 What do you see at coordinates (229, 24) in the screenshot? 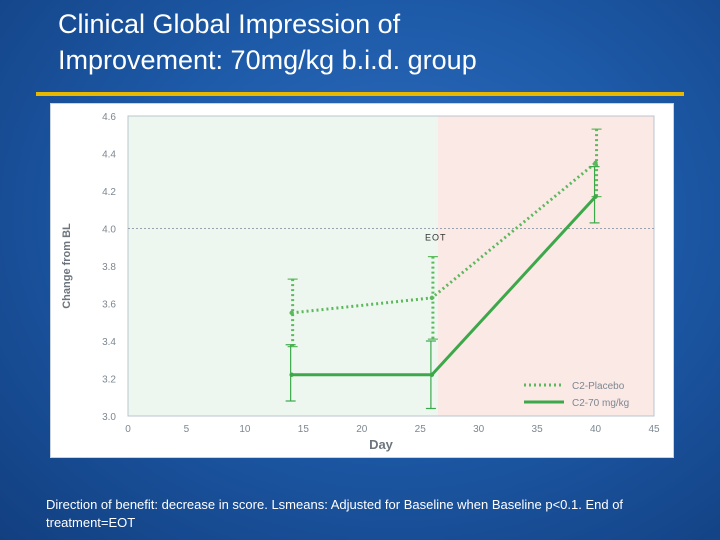
I see `slide-title-line-1: Clinical Global Impression of` at bounding box center [229, 24].